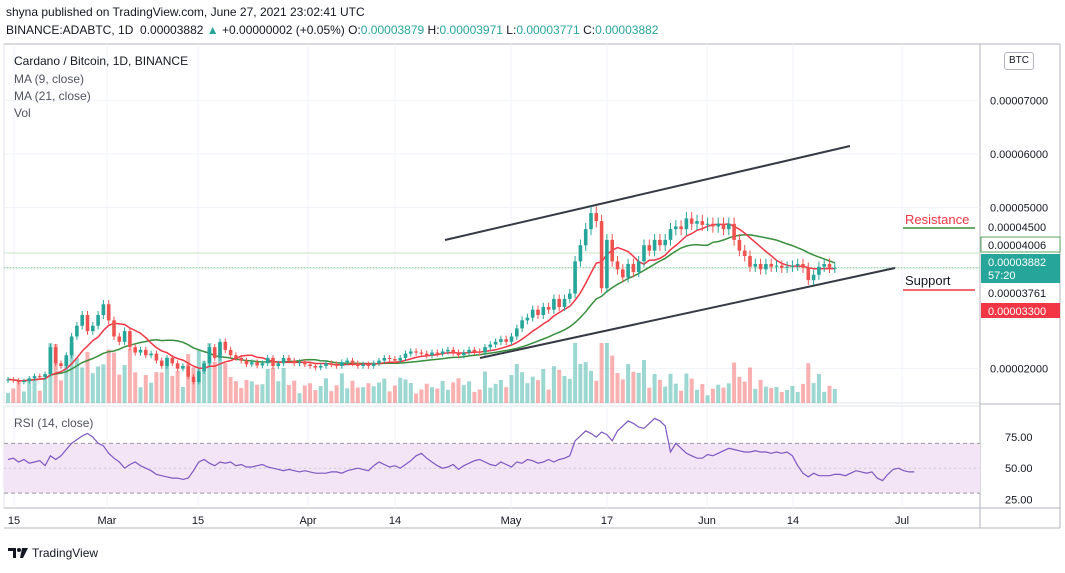 This screenshot has height=573, width=1065. Describe the element at coordinates (548, 30) in the screenshot. I see `low-value: 0.00003771` at that location.